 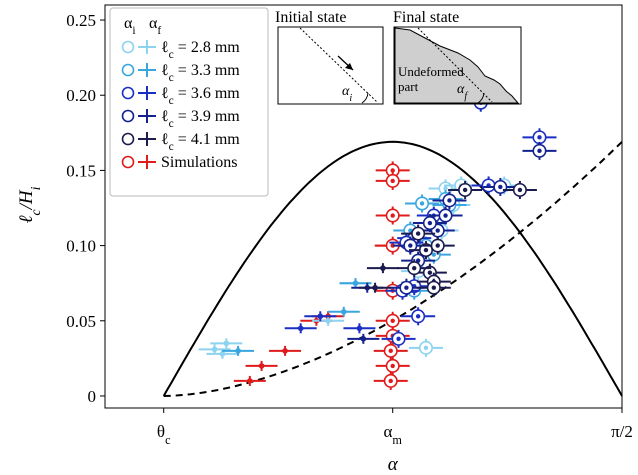 I want to click on y-tick-label: 0.10, so click(x=81, y=246).